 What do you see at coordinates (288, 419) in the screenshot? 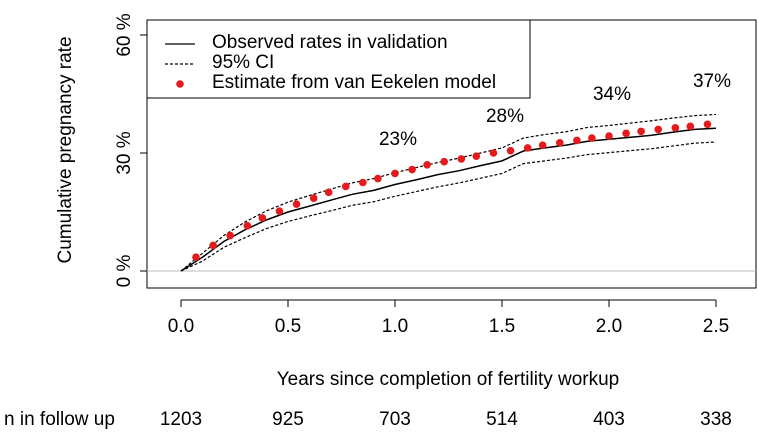
I see `risk-table-value: 925` at bounding box center [288, 419].